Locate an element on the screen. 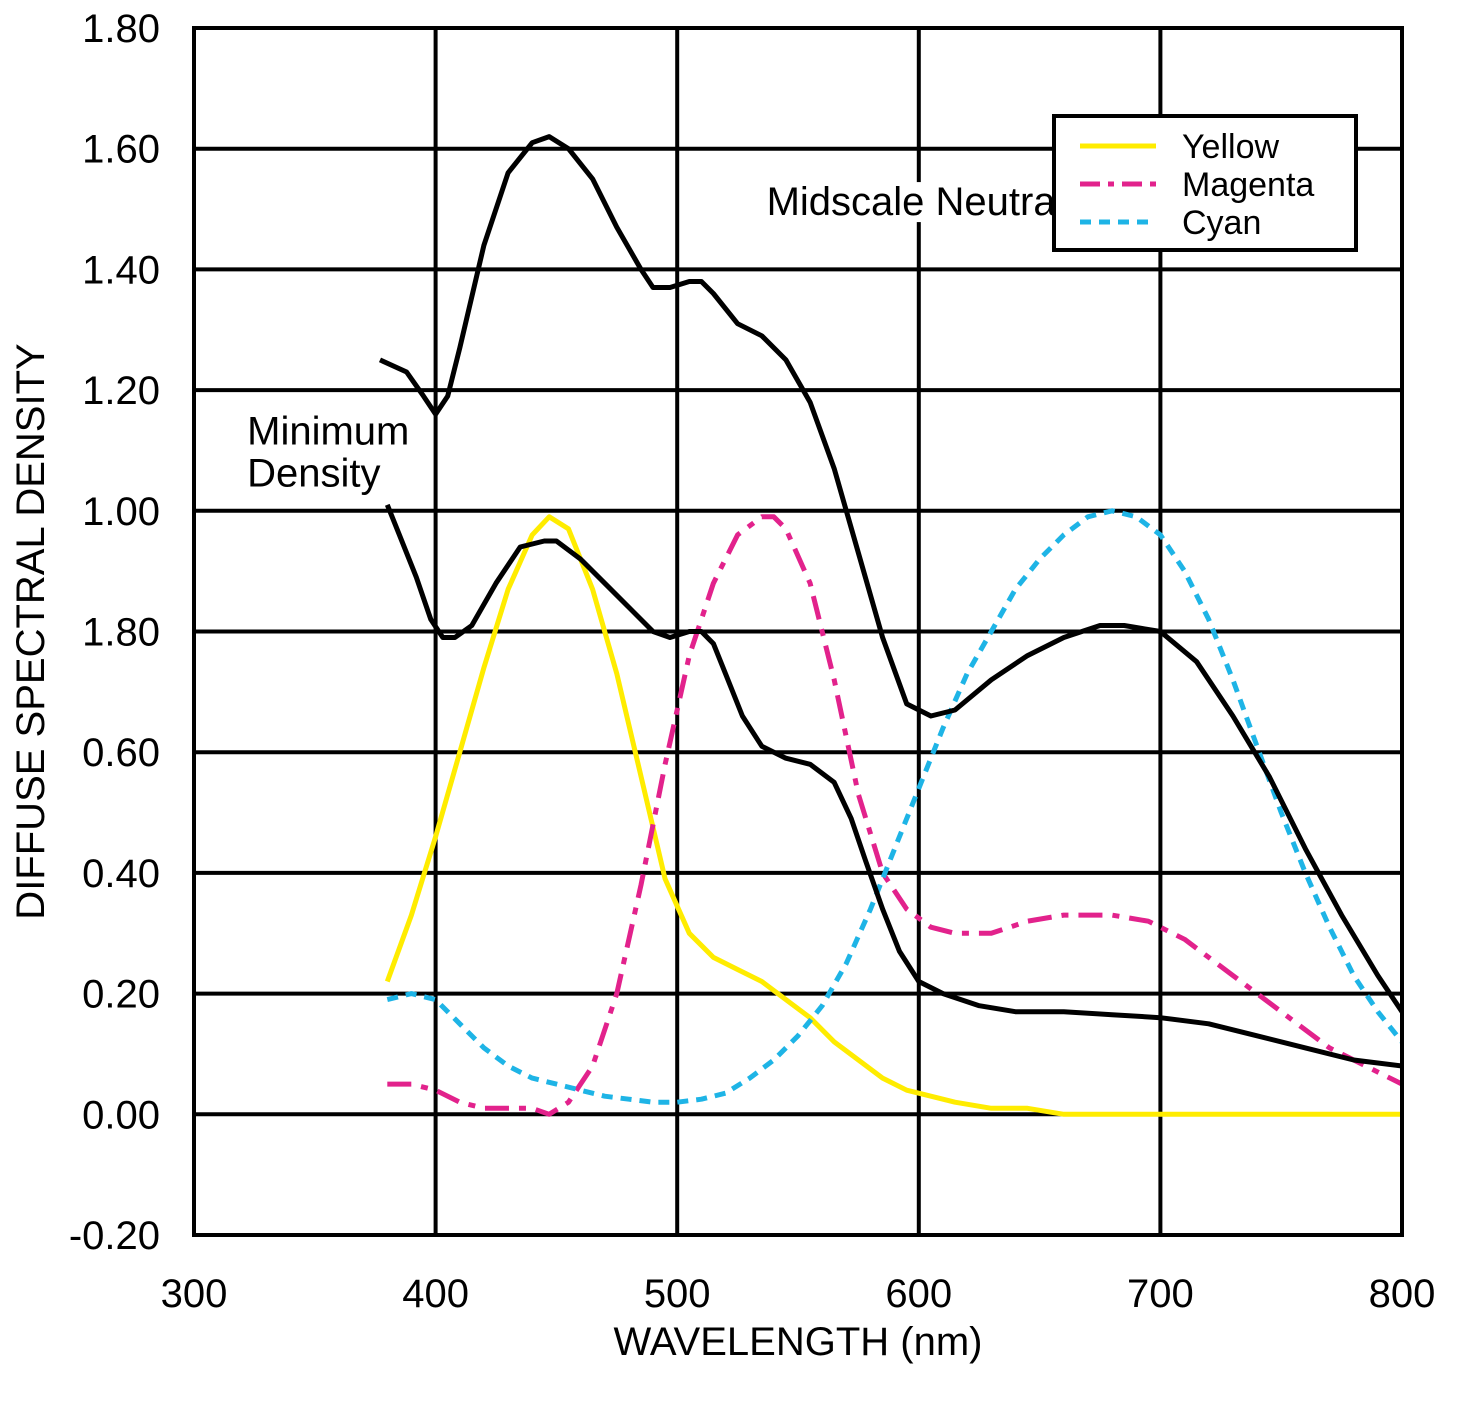 The width and height of the screenshot is (1460, 1401). x-tick-label: 500 is located at coordinates (677, 1294).